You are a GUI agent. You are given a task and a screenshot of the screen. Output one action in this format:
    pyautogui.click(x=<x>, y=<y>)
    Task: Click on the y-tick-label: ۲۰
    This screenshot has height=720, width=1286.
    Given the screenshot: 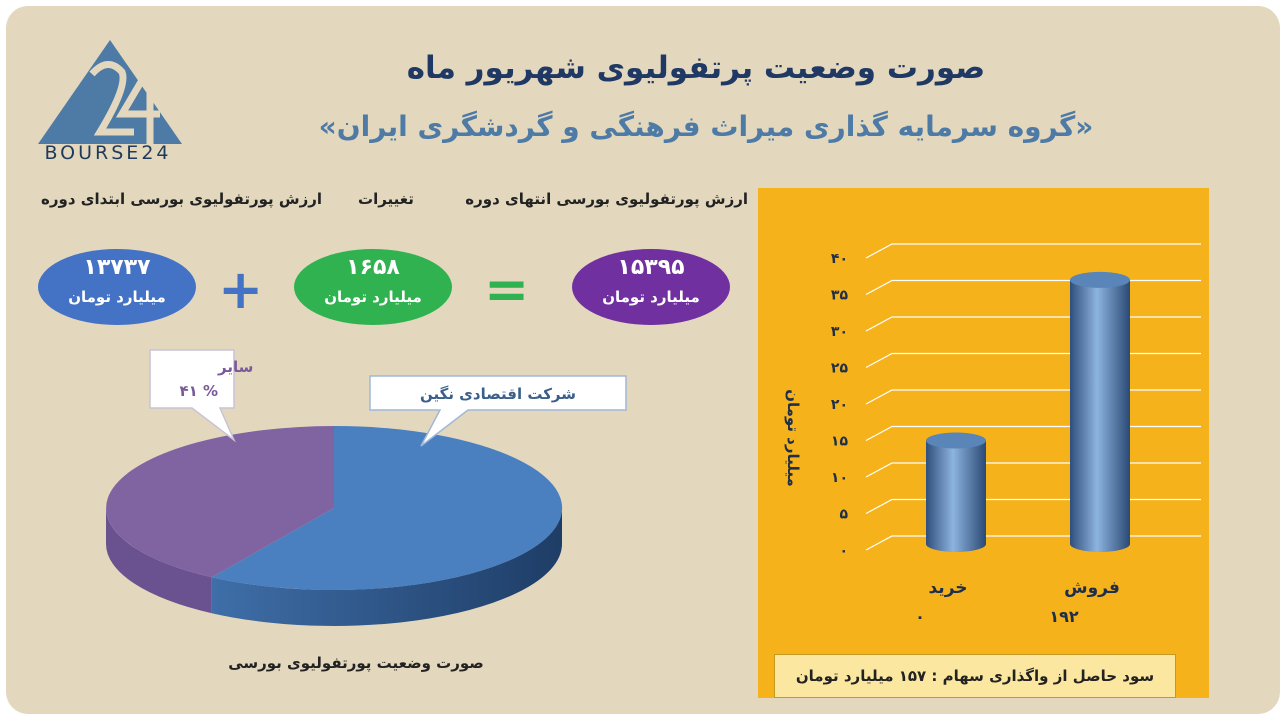 What is the action you would take?
    pyautogui.click(x=839, y=405)
    